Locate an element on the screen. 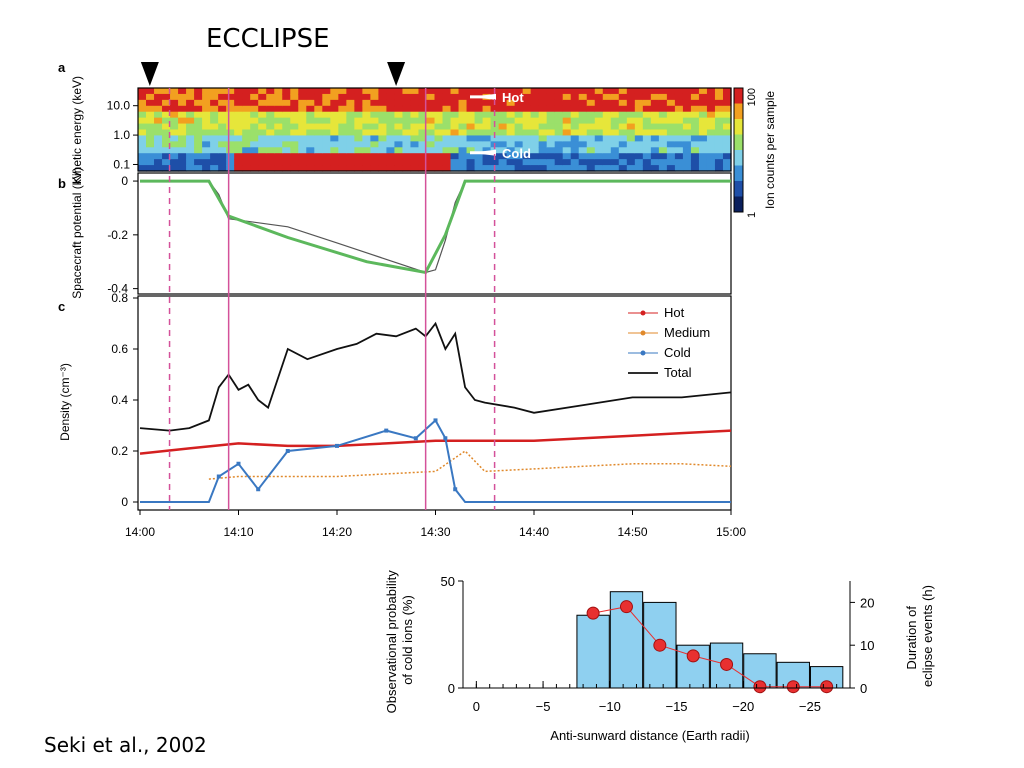 The image size is (1024, 768). duration-series is located at coordinates (710, 647).